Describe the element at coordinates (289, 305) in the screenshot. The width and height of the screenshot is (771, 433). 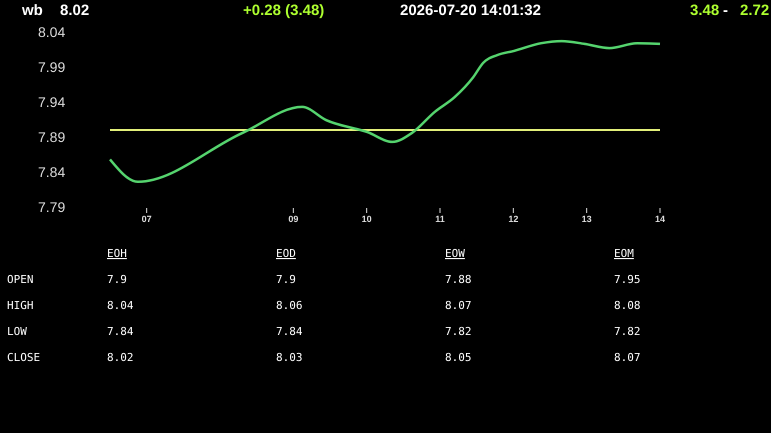
I see `data-label: 8.06` at that location.